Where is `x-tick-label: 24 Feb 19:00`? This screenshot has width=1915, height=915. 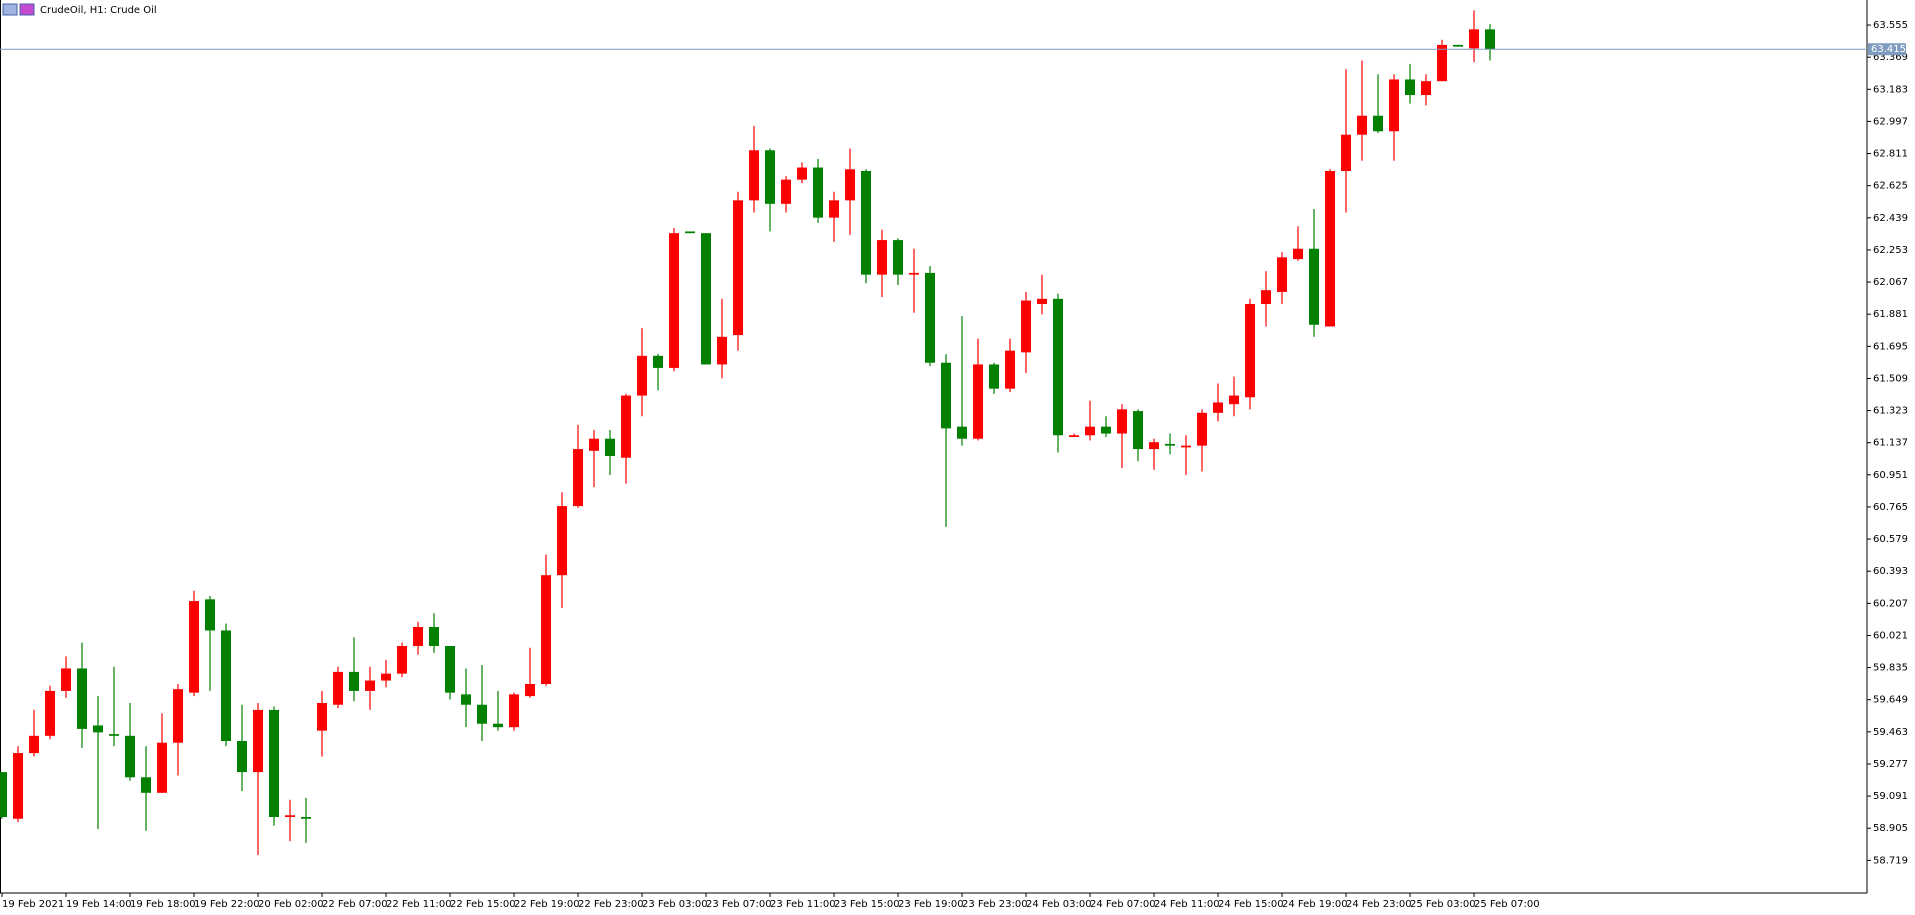 x-tick-label: 24 Feb 19:00 is located at coordinates (1315, 904).